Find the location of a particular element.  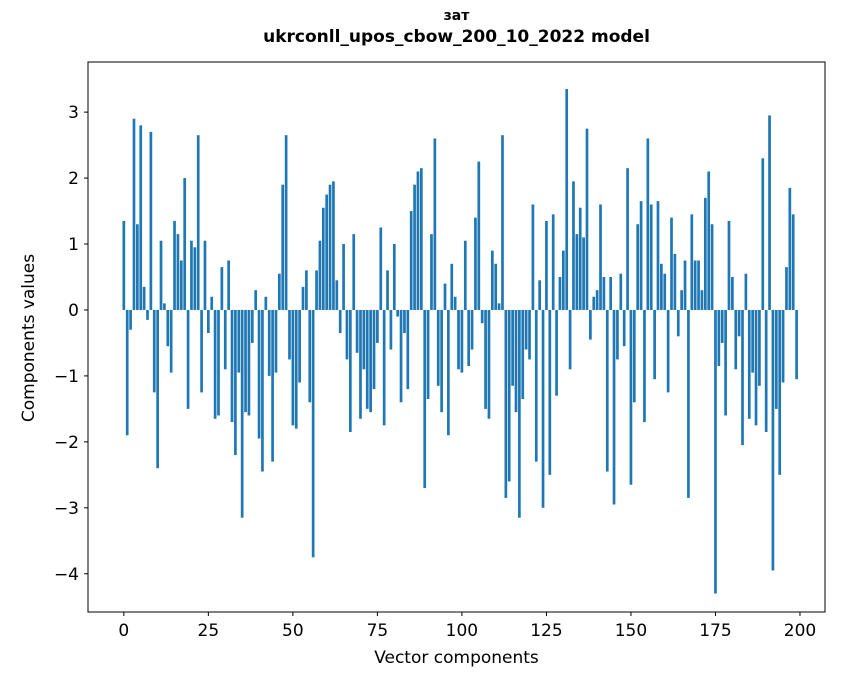

x-axis-label: Vector components is located at coordinates (456, 658).